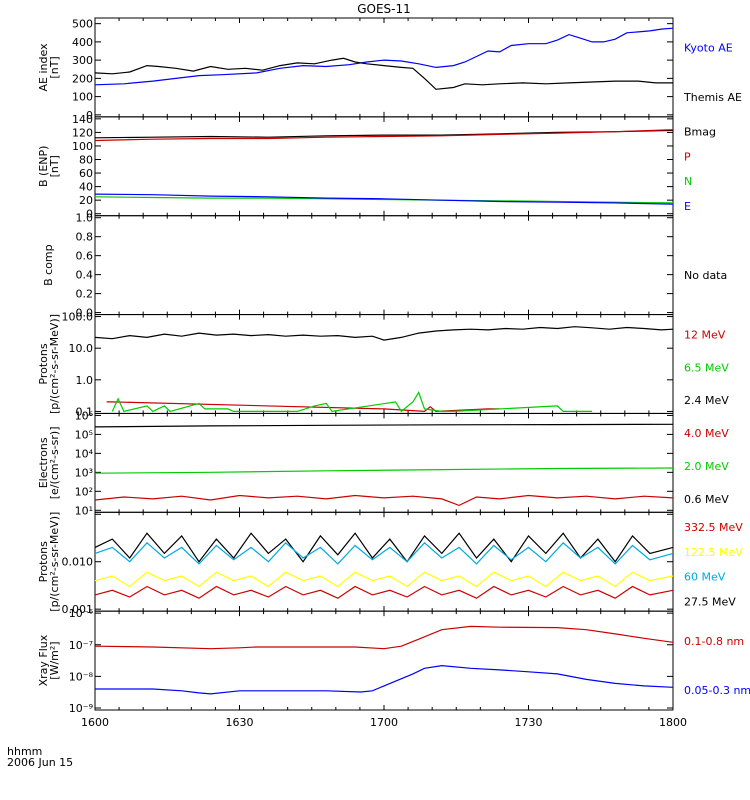 The image size is (750, 800). I want to click on y-tick-label: 0.010, so click(78, 562).